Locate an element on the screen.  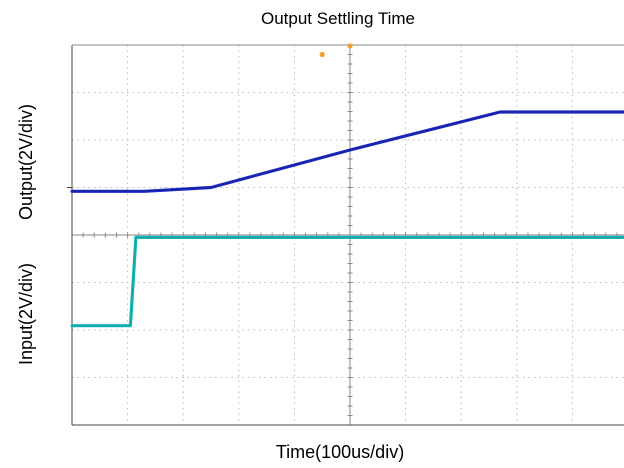
x-axis-label: Time(100us/div) is located at coordinates (340, 452).